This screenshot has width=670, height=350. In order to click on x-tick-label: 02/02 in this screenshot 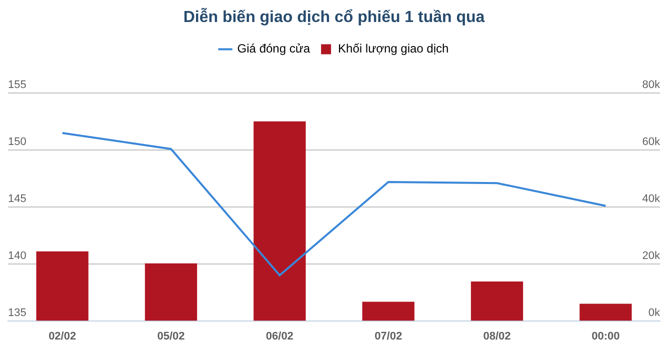, I will do `click(62, 336)`.